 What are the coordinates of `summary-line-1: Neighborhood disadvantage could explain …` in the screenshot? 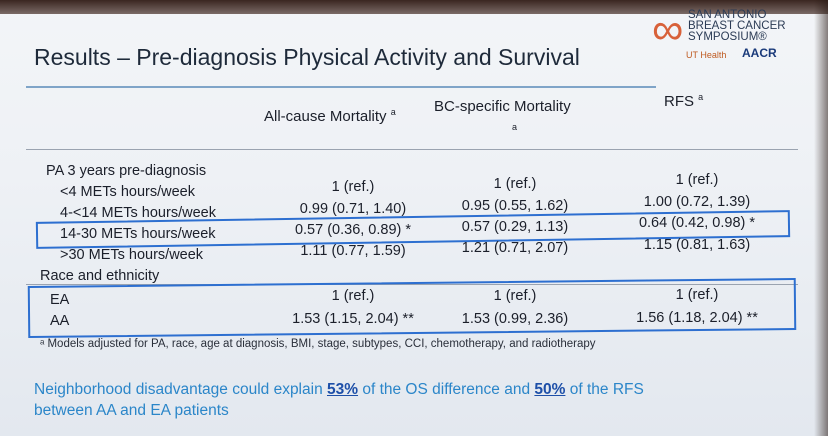 It's located at (339, 389).